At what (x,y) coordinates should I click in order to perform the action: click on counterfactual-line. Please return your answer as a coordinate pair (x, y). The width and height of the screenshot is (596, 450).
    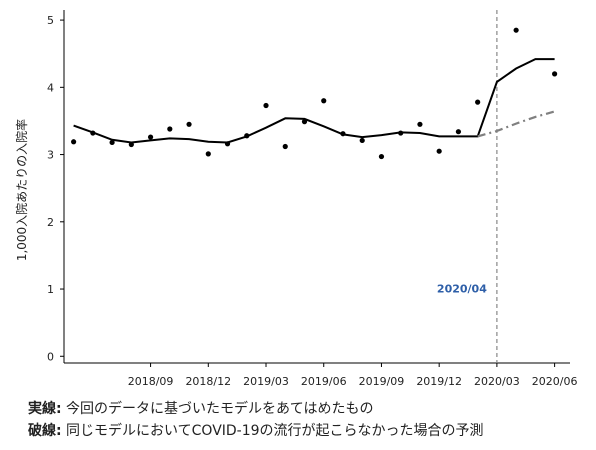
    Looking at the image, I should click on (516, 124).